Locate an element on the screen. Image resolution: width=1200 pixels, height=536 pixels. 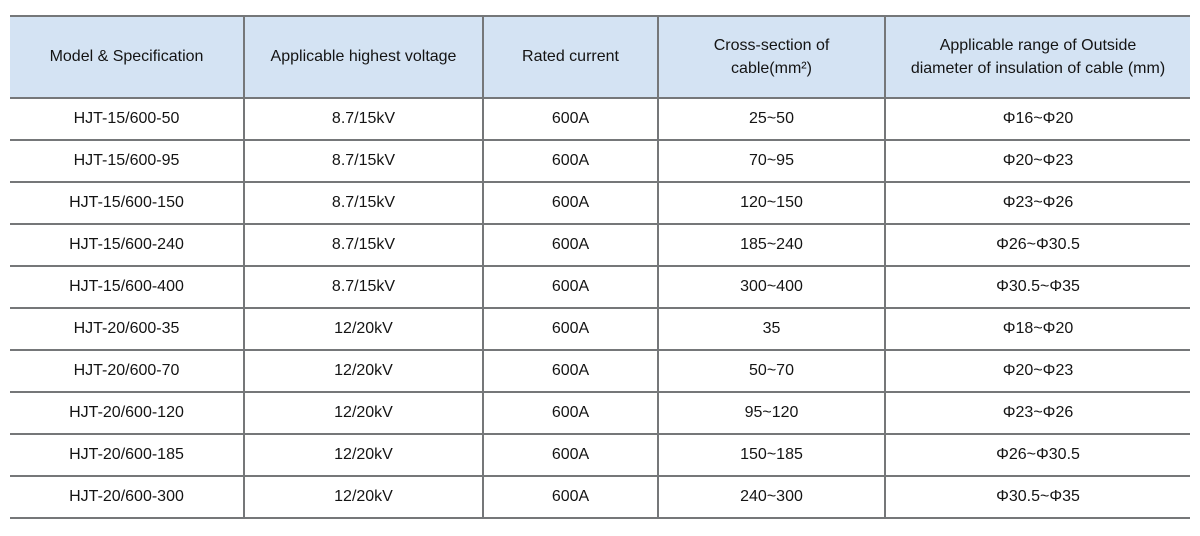
cell-model: HJT-20/600-300 is located at coordinates (127, 497).